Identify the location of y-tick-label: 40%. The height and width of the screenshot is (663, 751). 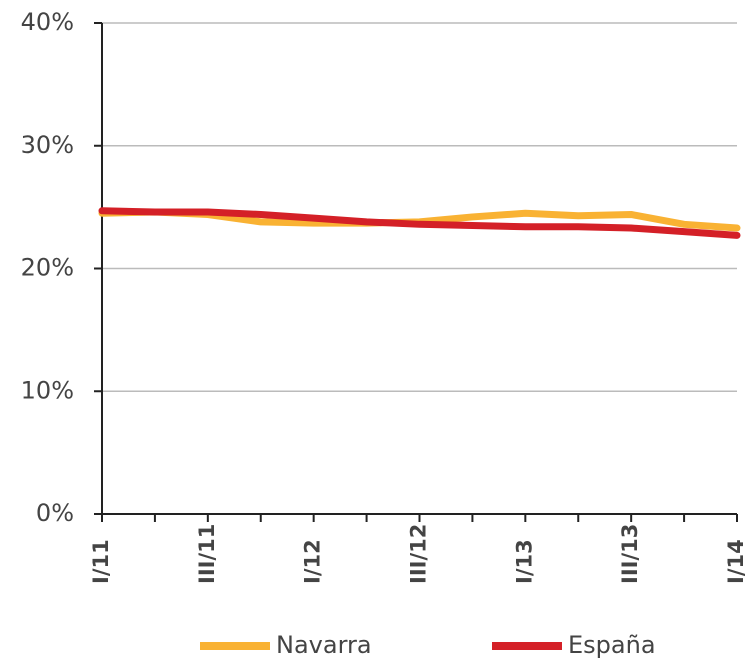
(47, 22).